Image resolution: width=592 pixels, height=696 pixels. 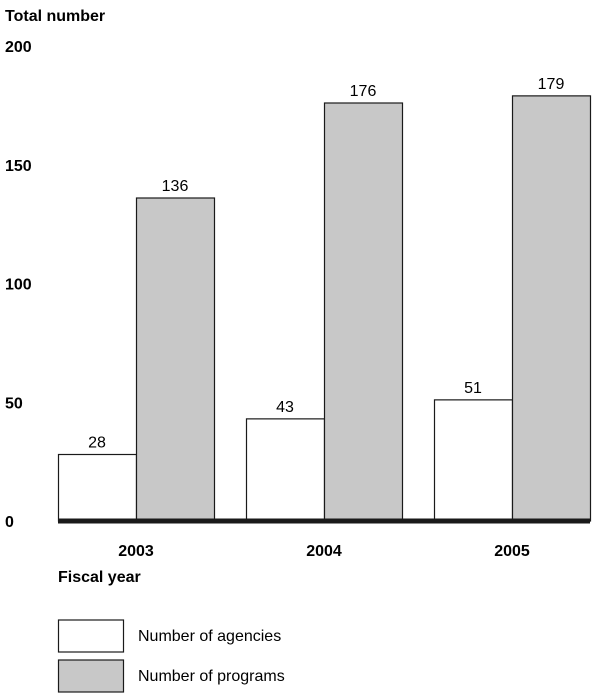 I want to click on bar-agencies-2003, so click(x=97, y=487).